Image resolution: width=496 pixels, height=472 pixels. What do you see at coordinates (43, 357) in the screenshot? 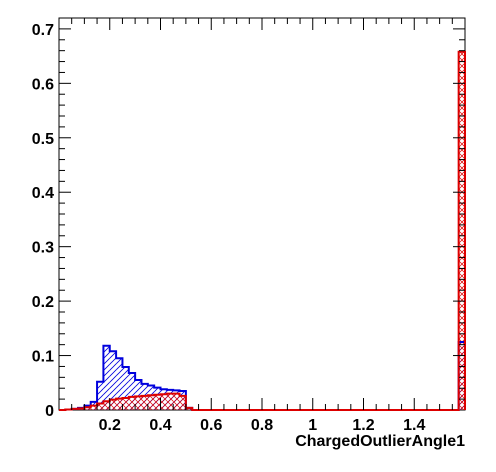
I see `y-tick-label: 0.1` at bounding box center [43, 357].